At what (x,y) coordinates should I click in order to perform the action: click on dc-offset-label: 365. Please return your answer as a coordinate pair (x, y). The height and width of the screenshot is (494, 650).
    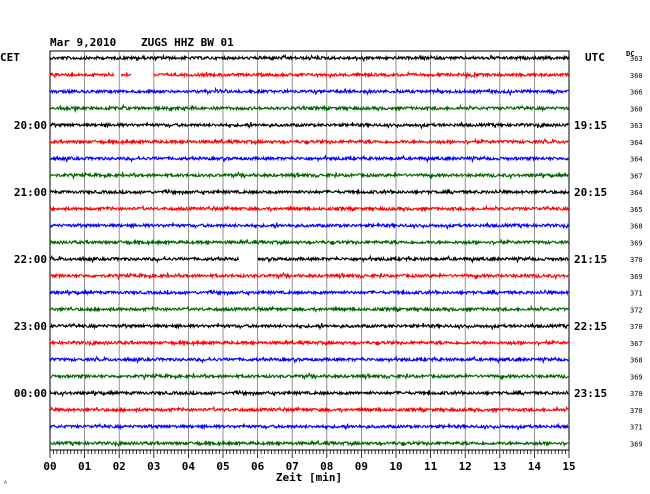
    Looking at the image, I should click on (636, 210).